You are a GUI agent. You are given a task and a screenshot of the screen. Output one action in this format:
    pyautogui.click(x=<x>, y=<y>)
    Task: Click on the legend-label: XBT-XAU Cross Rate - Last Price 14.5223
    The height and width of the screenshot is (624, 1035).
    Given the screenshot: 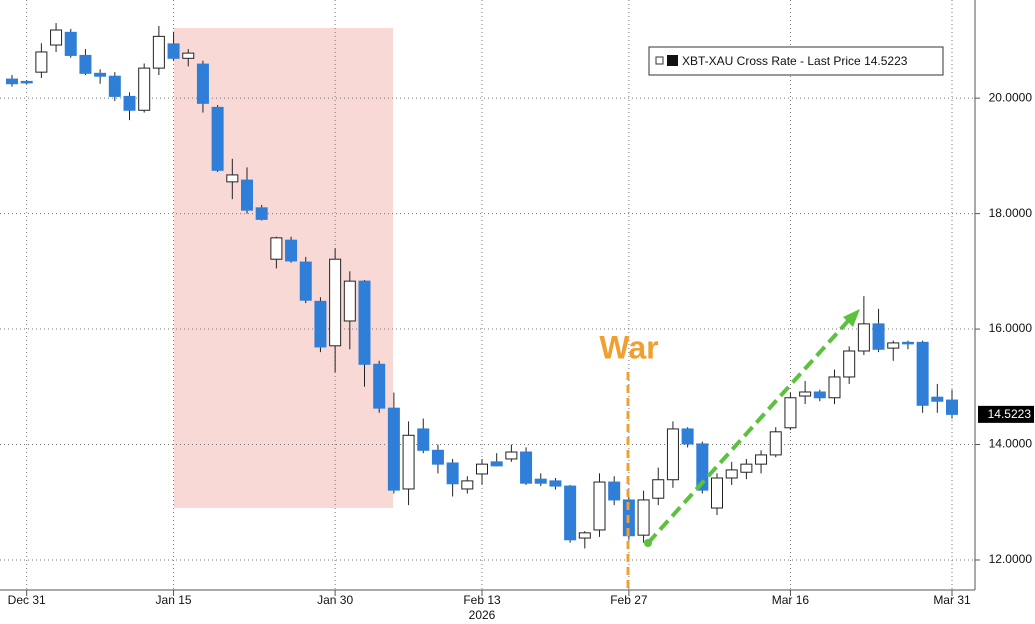 What is the action you would take?
    pyautogui.click(x=795, y=61)
    